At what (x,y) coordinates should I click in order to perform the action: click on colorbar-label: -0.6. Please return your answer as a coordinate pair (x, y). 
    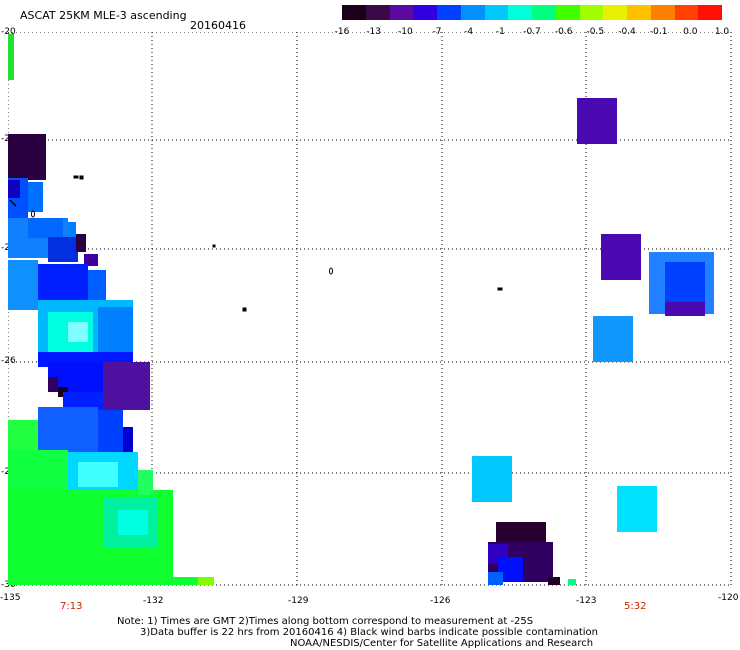
    Looking at the image, I should click on (563, 32).